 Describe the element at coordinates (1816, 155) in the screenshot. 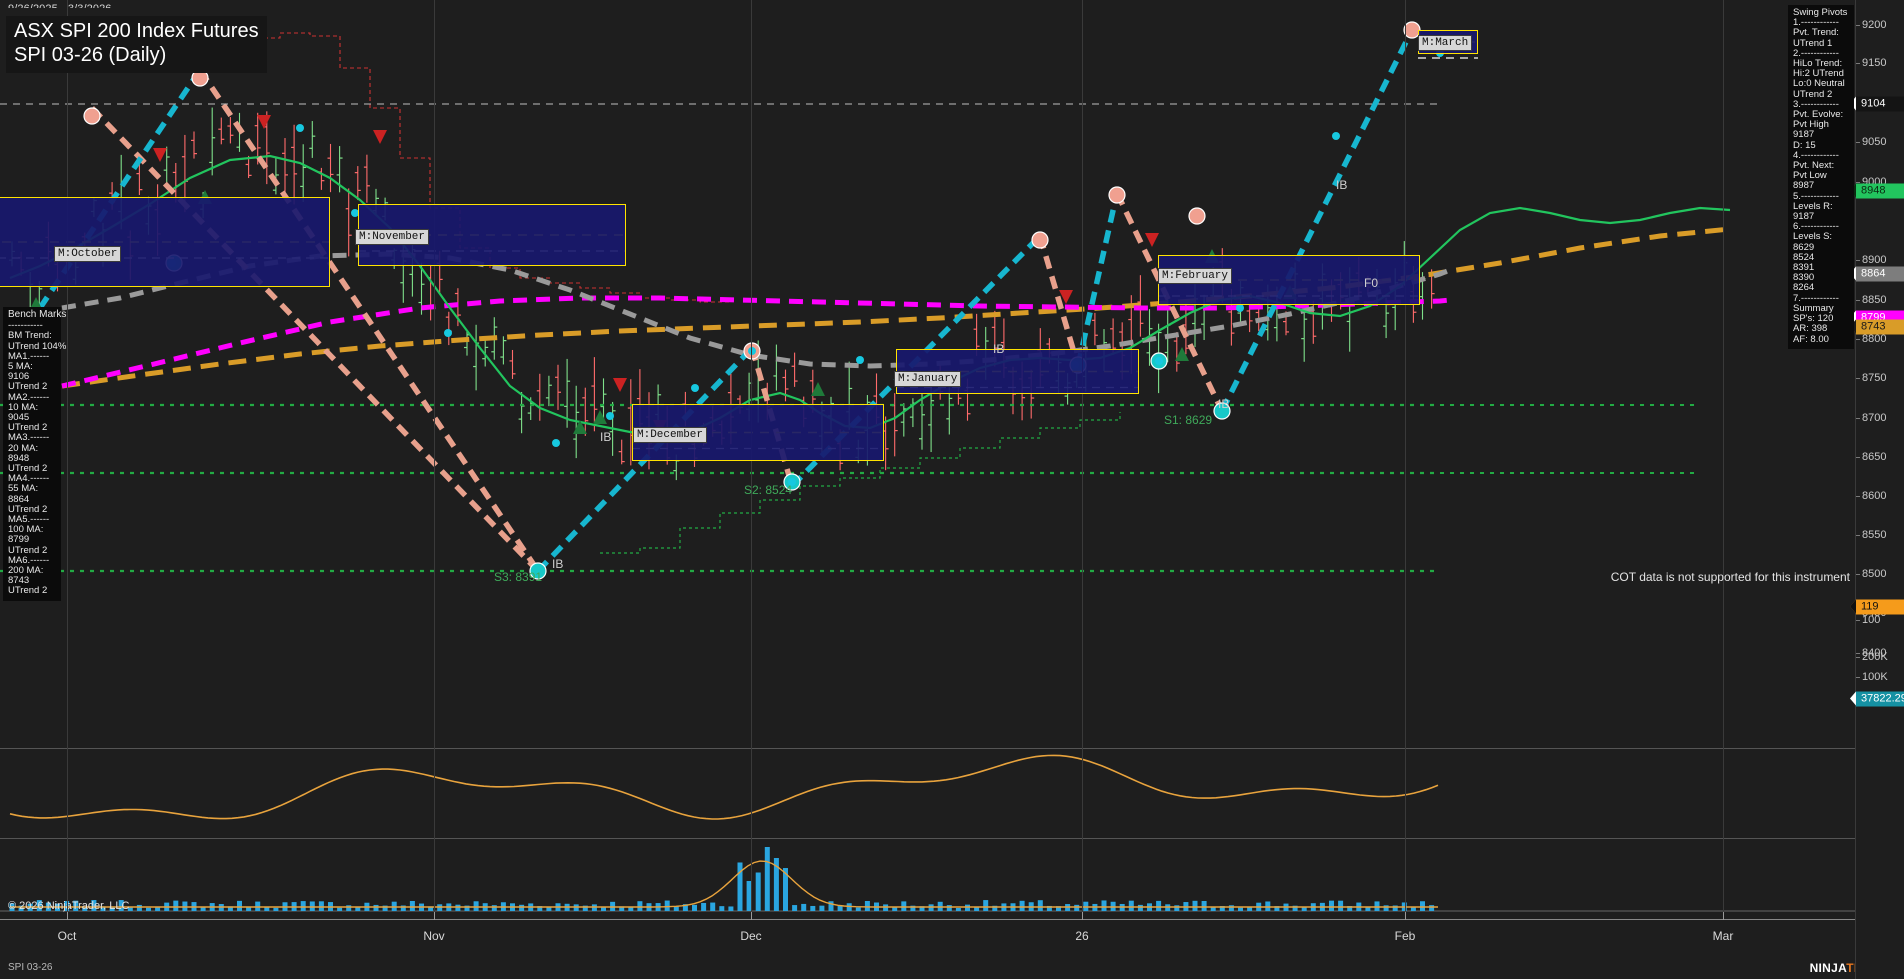

I see `swing-pivot-row: 4.------------` at that location.